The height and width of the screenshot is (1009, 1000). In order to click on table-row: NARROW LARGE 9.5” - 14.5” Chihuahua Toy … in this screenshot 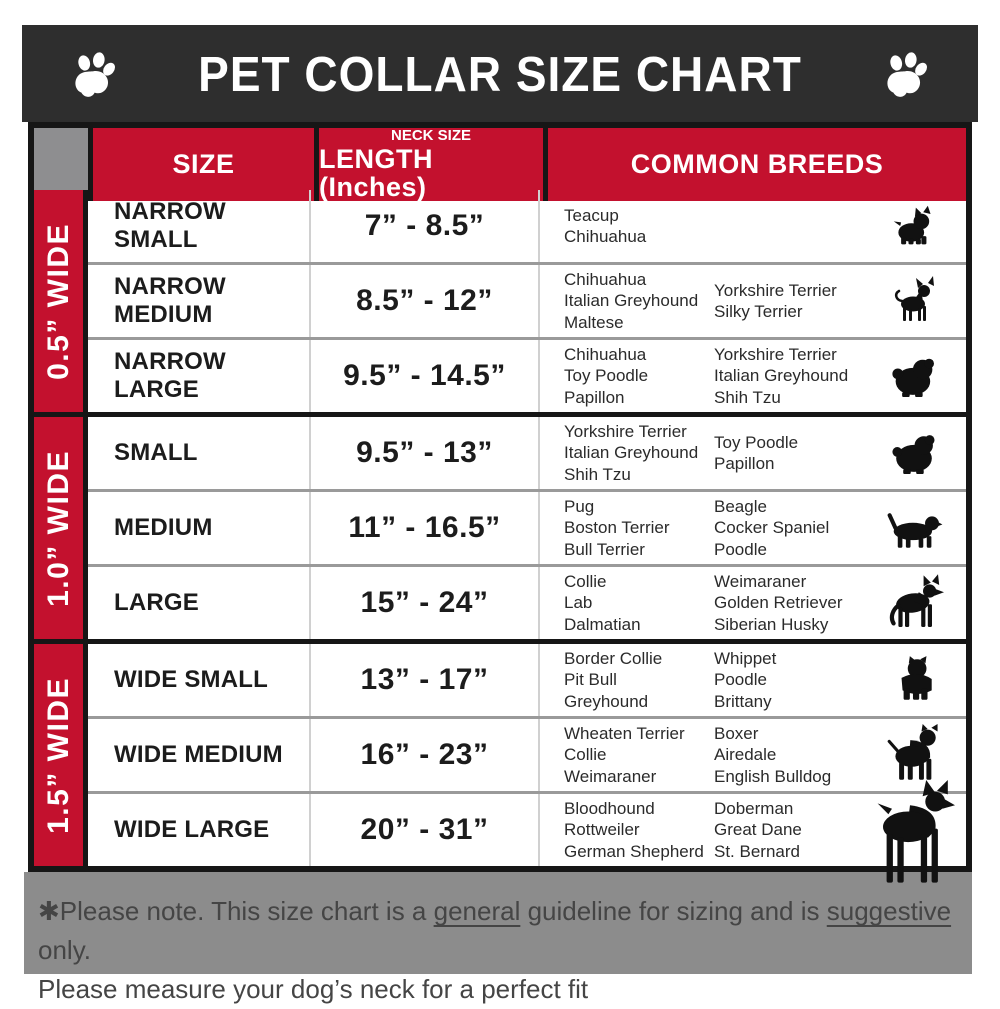, I will do `click(527, 374)`.